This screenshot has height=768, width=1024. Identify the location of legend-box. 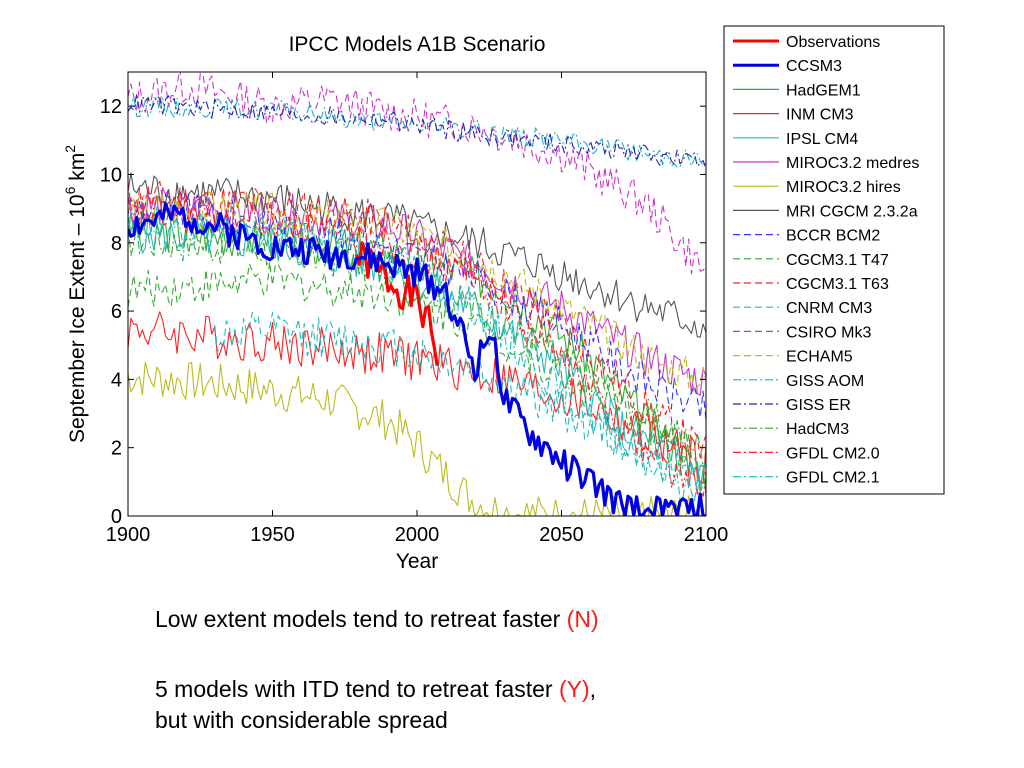
(834, 260).